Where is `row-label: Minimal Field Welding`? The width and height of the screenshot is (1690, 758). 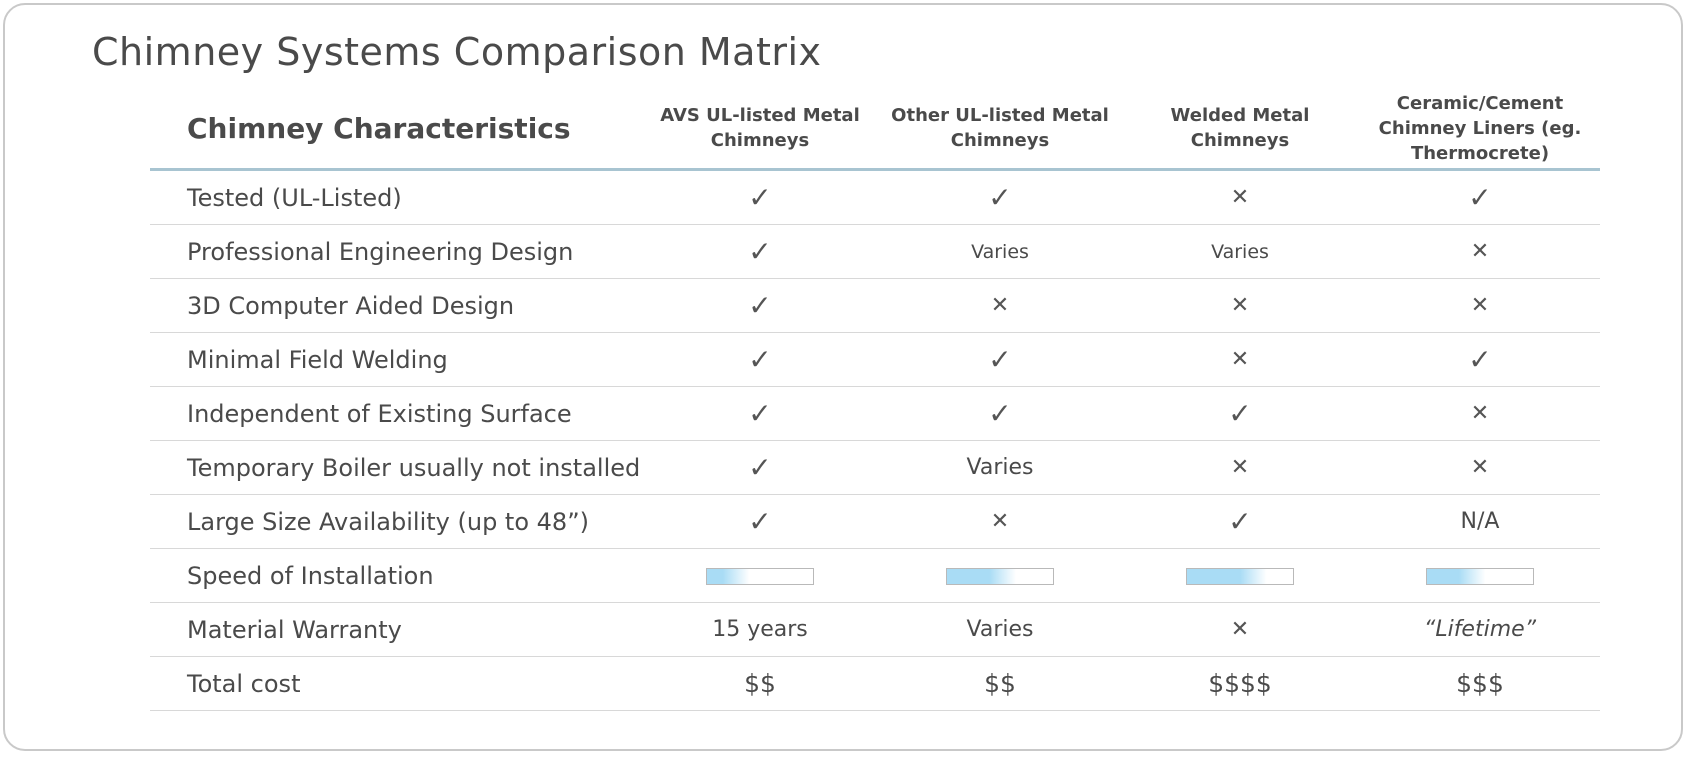 row-label: Minimal Field Welding is located at coordinates (395, 359).